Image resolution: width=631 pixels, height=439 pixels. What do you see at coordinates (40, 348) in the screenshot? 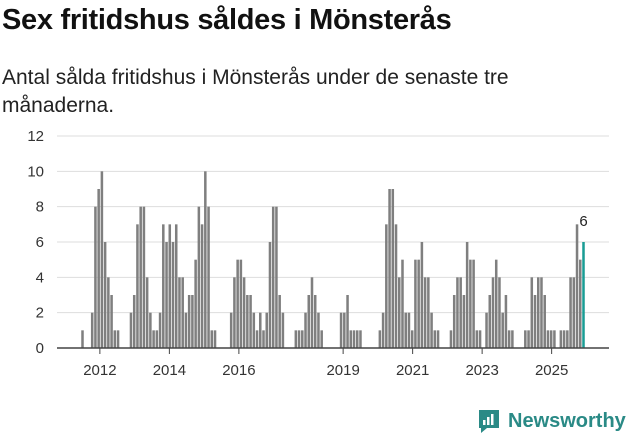
I see `y-tick-label: 0` at bounding box center [40, 348].